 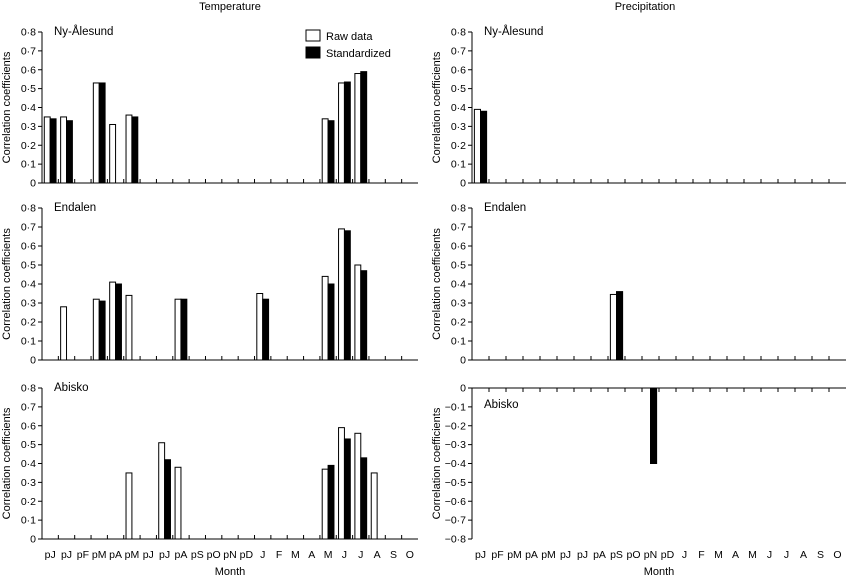 I want to click on site-label-endalen: Endalen, so click(x=75, y=208).